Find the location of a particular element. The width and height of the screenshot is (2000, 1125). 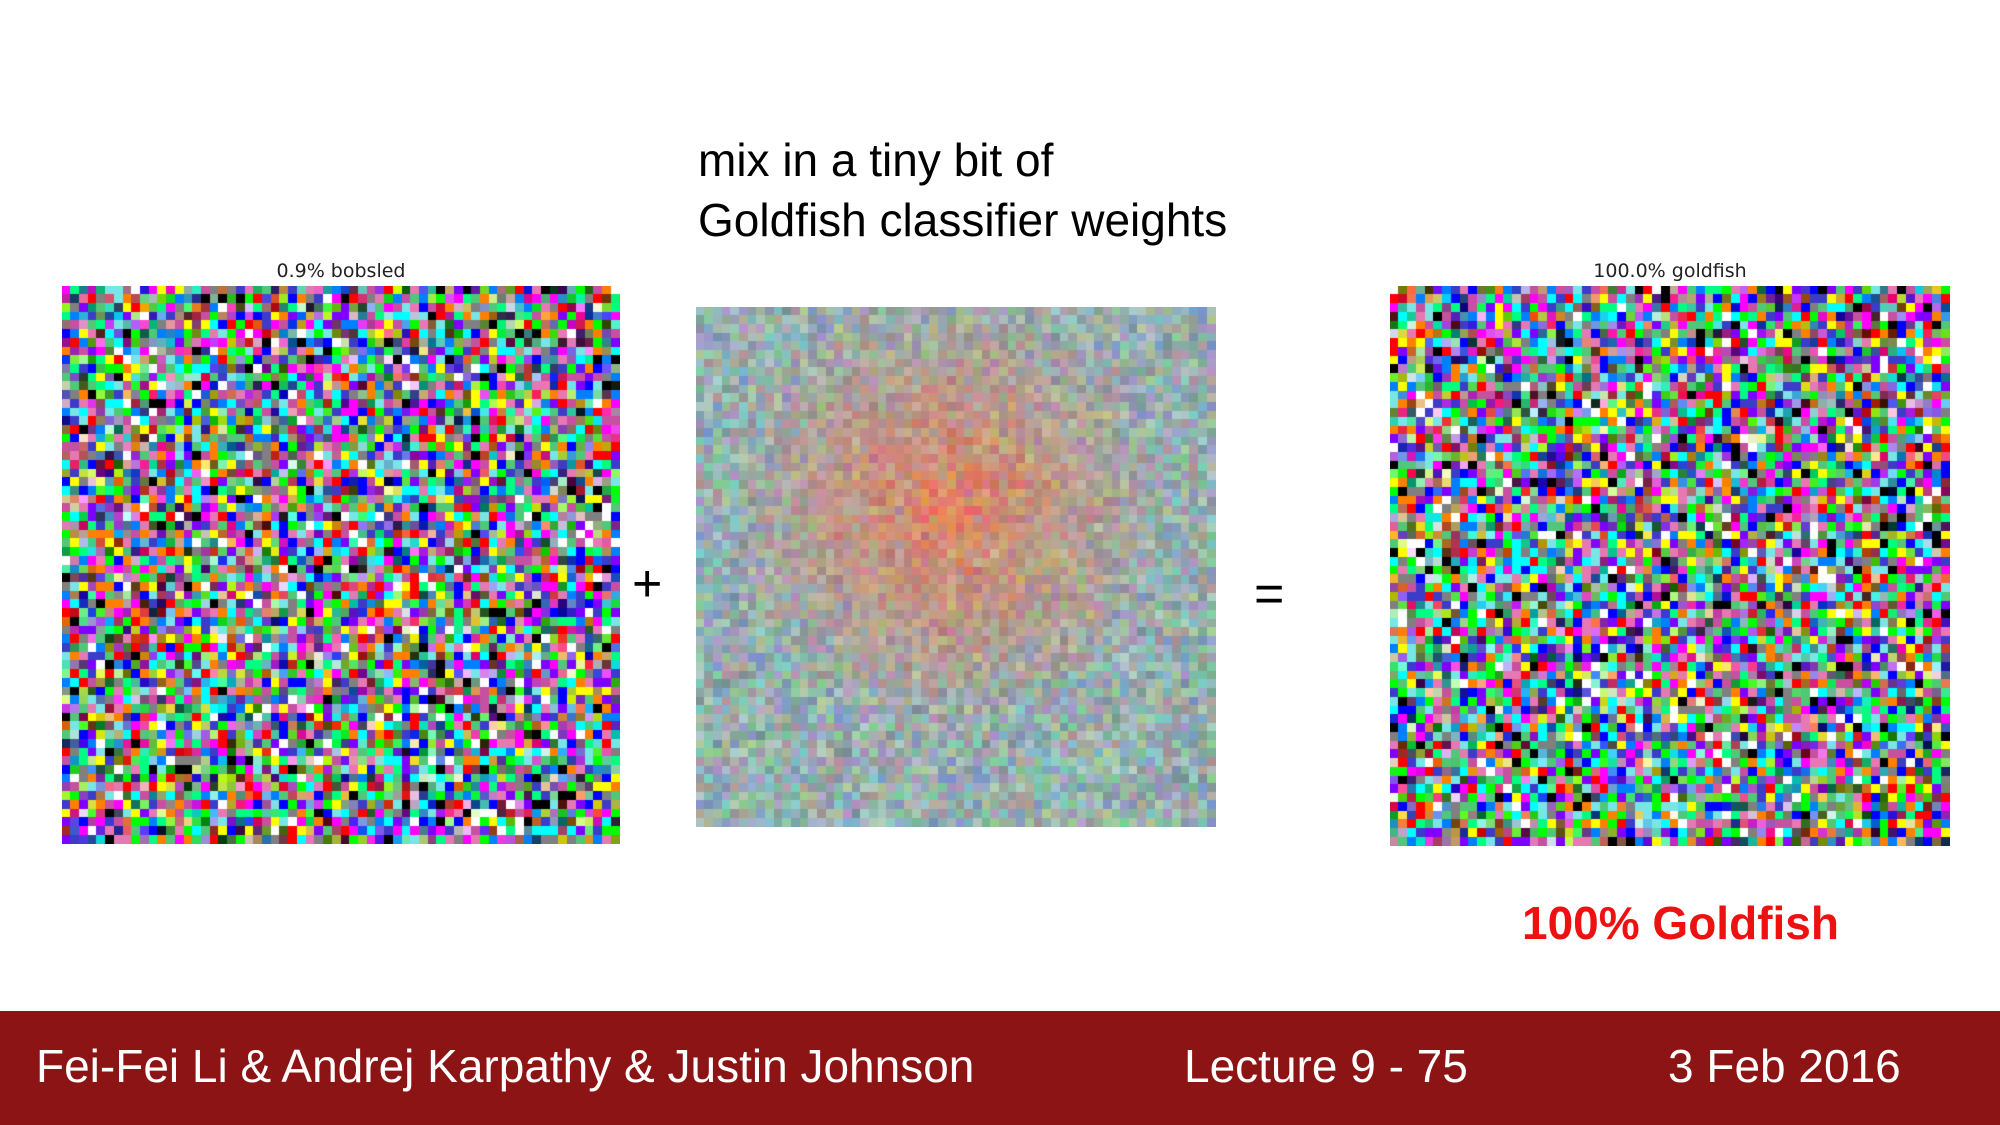

footer-date: 3 Feb 2016 is located at coordinates (1784, 1066).